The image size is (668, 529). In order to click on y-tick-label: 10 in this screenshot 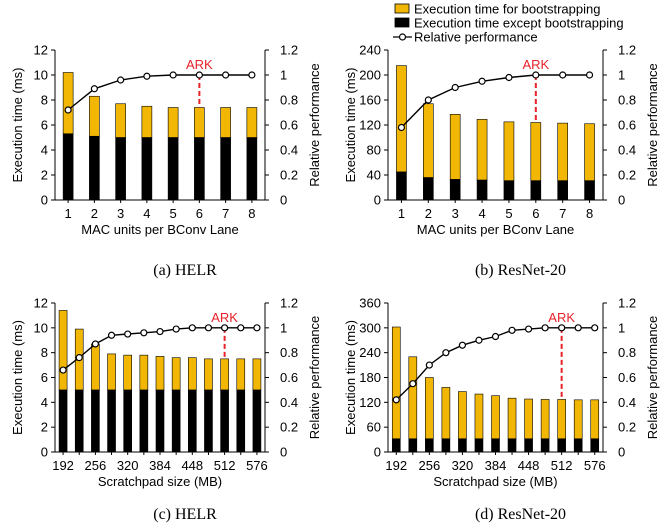, I will do `click(41, 75)`.